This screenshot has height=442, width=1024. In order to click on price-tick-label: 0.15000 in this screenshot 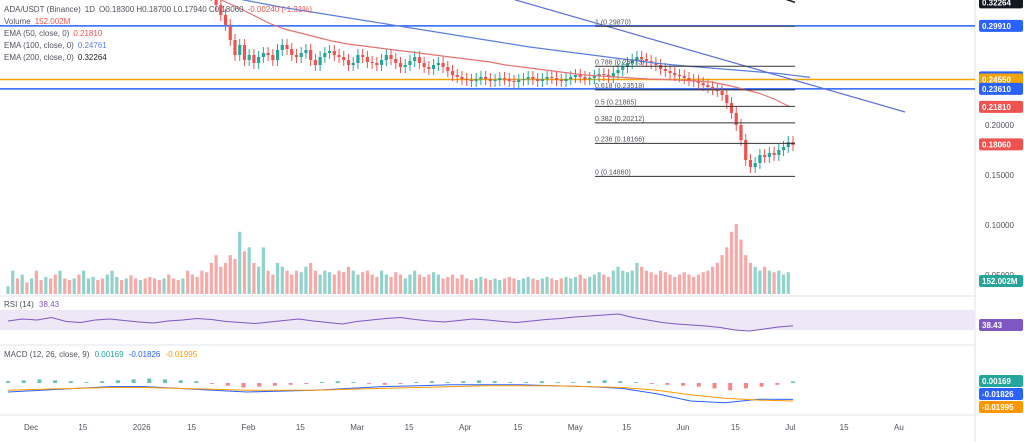, I will do `click(999, 175)`.